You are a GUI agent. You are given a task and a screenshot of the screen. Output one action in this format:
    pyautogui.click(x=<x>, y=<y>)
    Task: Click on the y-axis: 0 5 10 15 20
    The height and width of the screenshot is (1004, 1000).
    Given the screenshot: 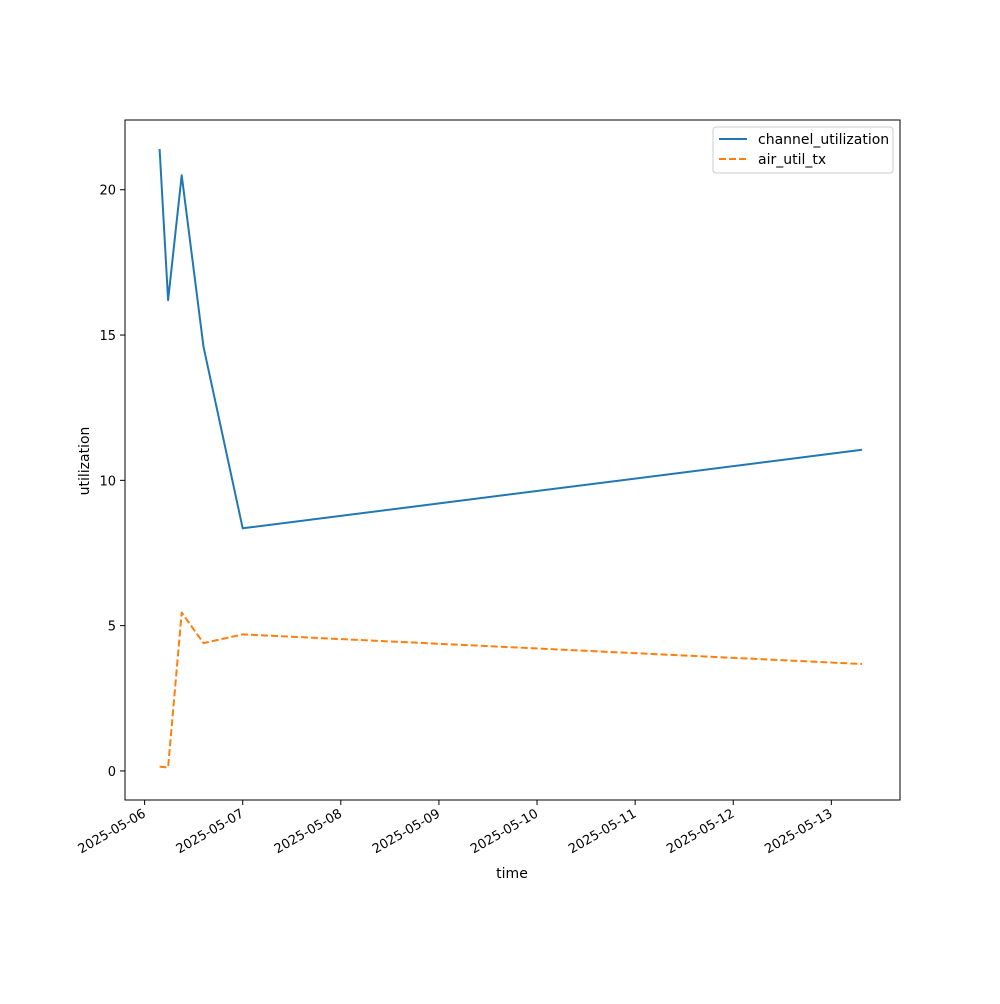 What is the action you would take?
    pyautogui.click(x=112, y=482)
    